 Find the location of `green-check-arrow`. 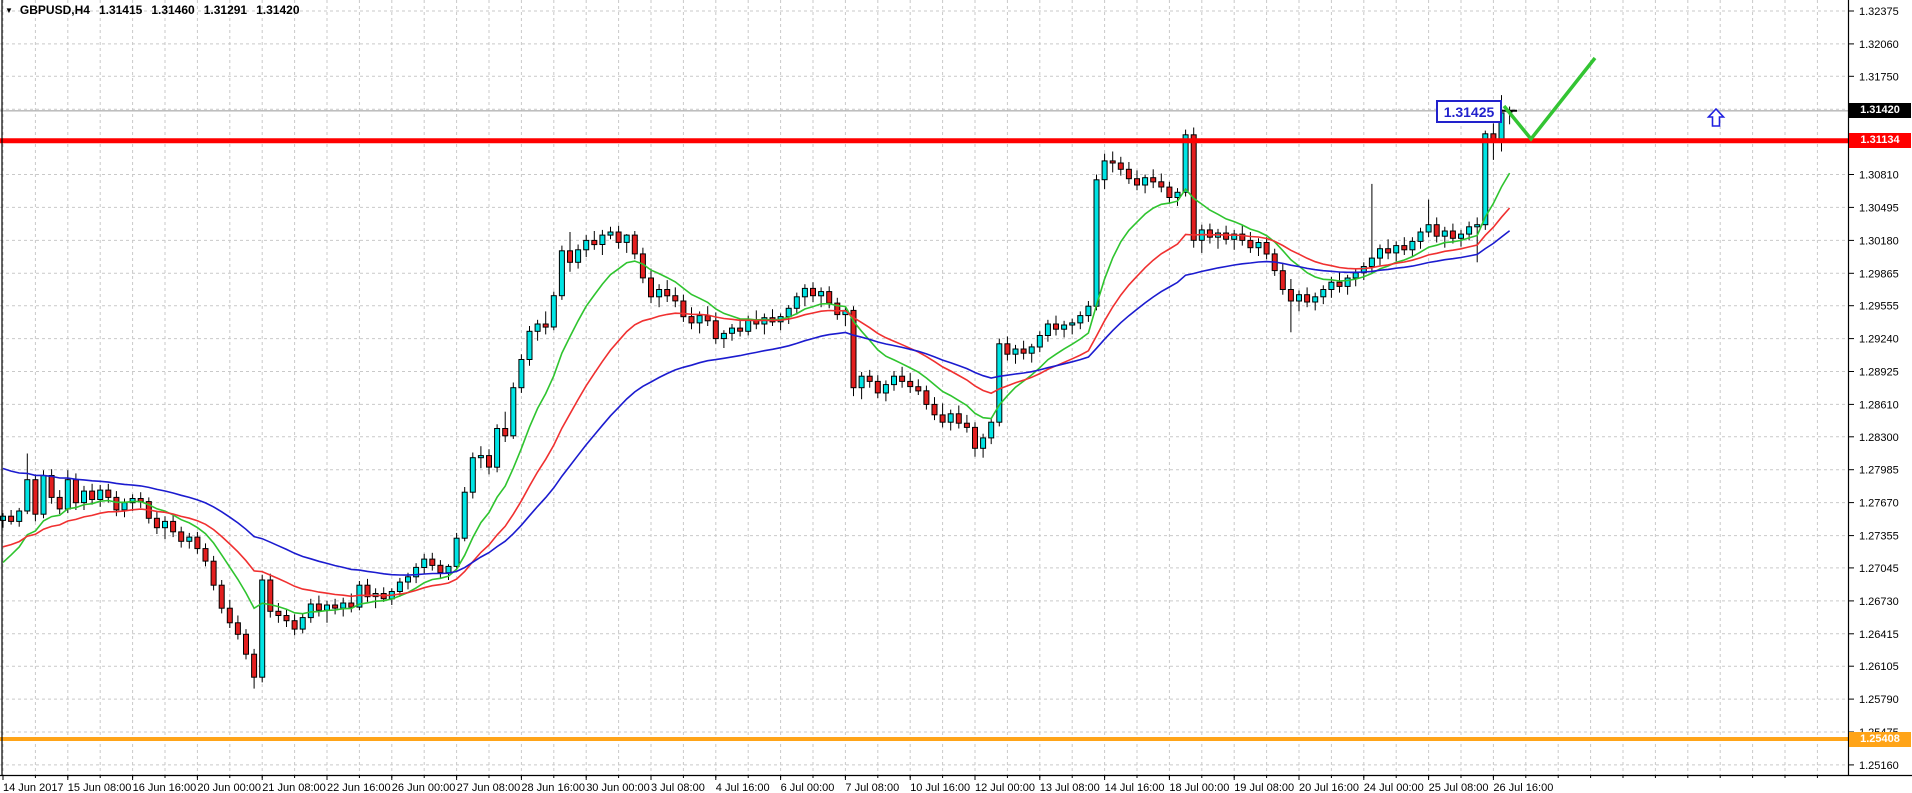

green-check-arrow is located at coordinates (1549, 99).